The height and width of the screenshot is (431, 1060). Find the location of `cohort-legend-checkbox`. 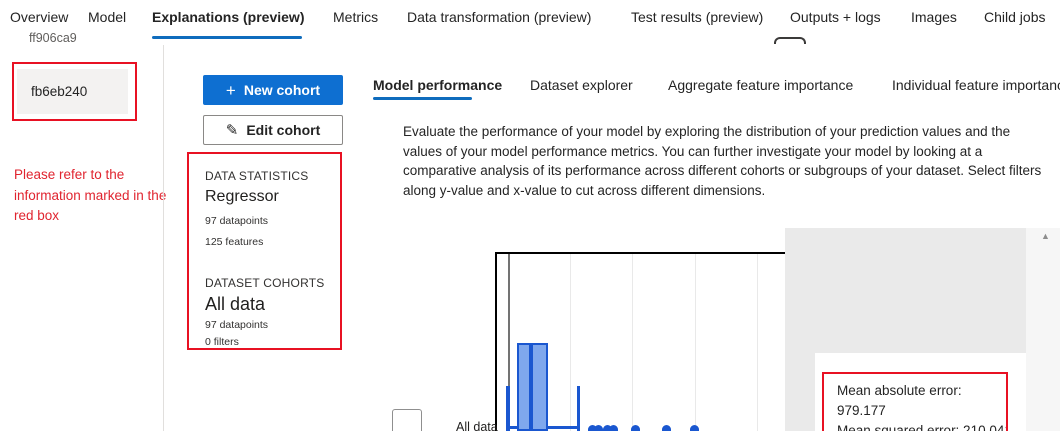

cohort-legend-checkbox is located at coordinates (407, 420).